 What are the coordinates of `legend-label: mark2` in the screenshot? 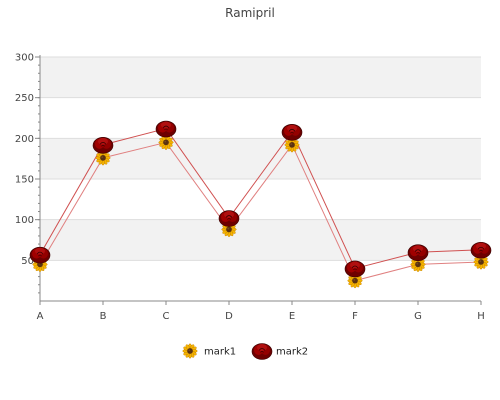 It's located at (292, 352).